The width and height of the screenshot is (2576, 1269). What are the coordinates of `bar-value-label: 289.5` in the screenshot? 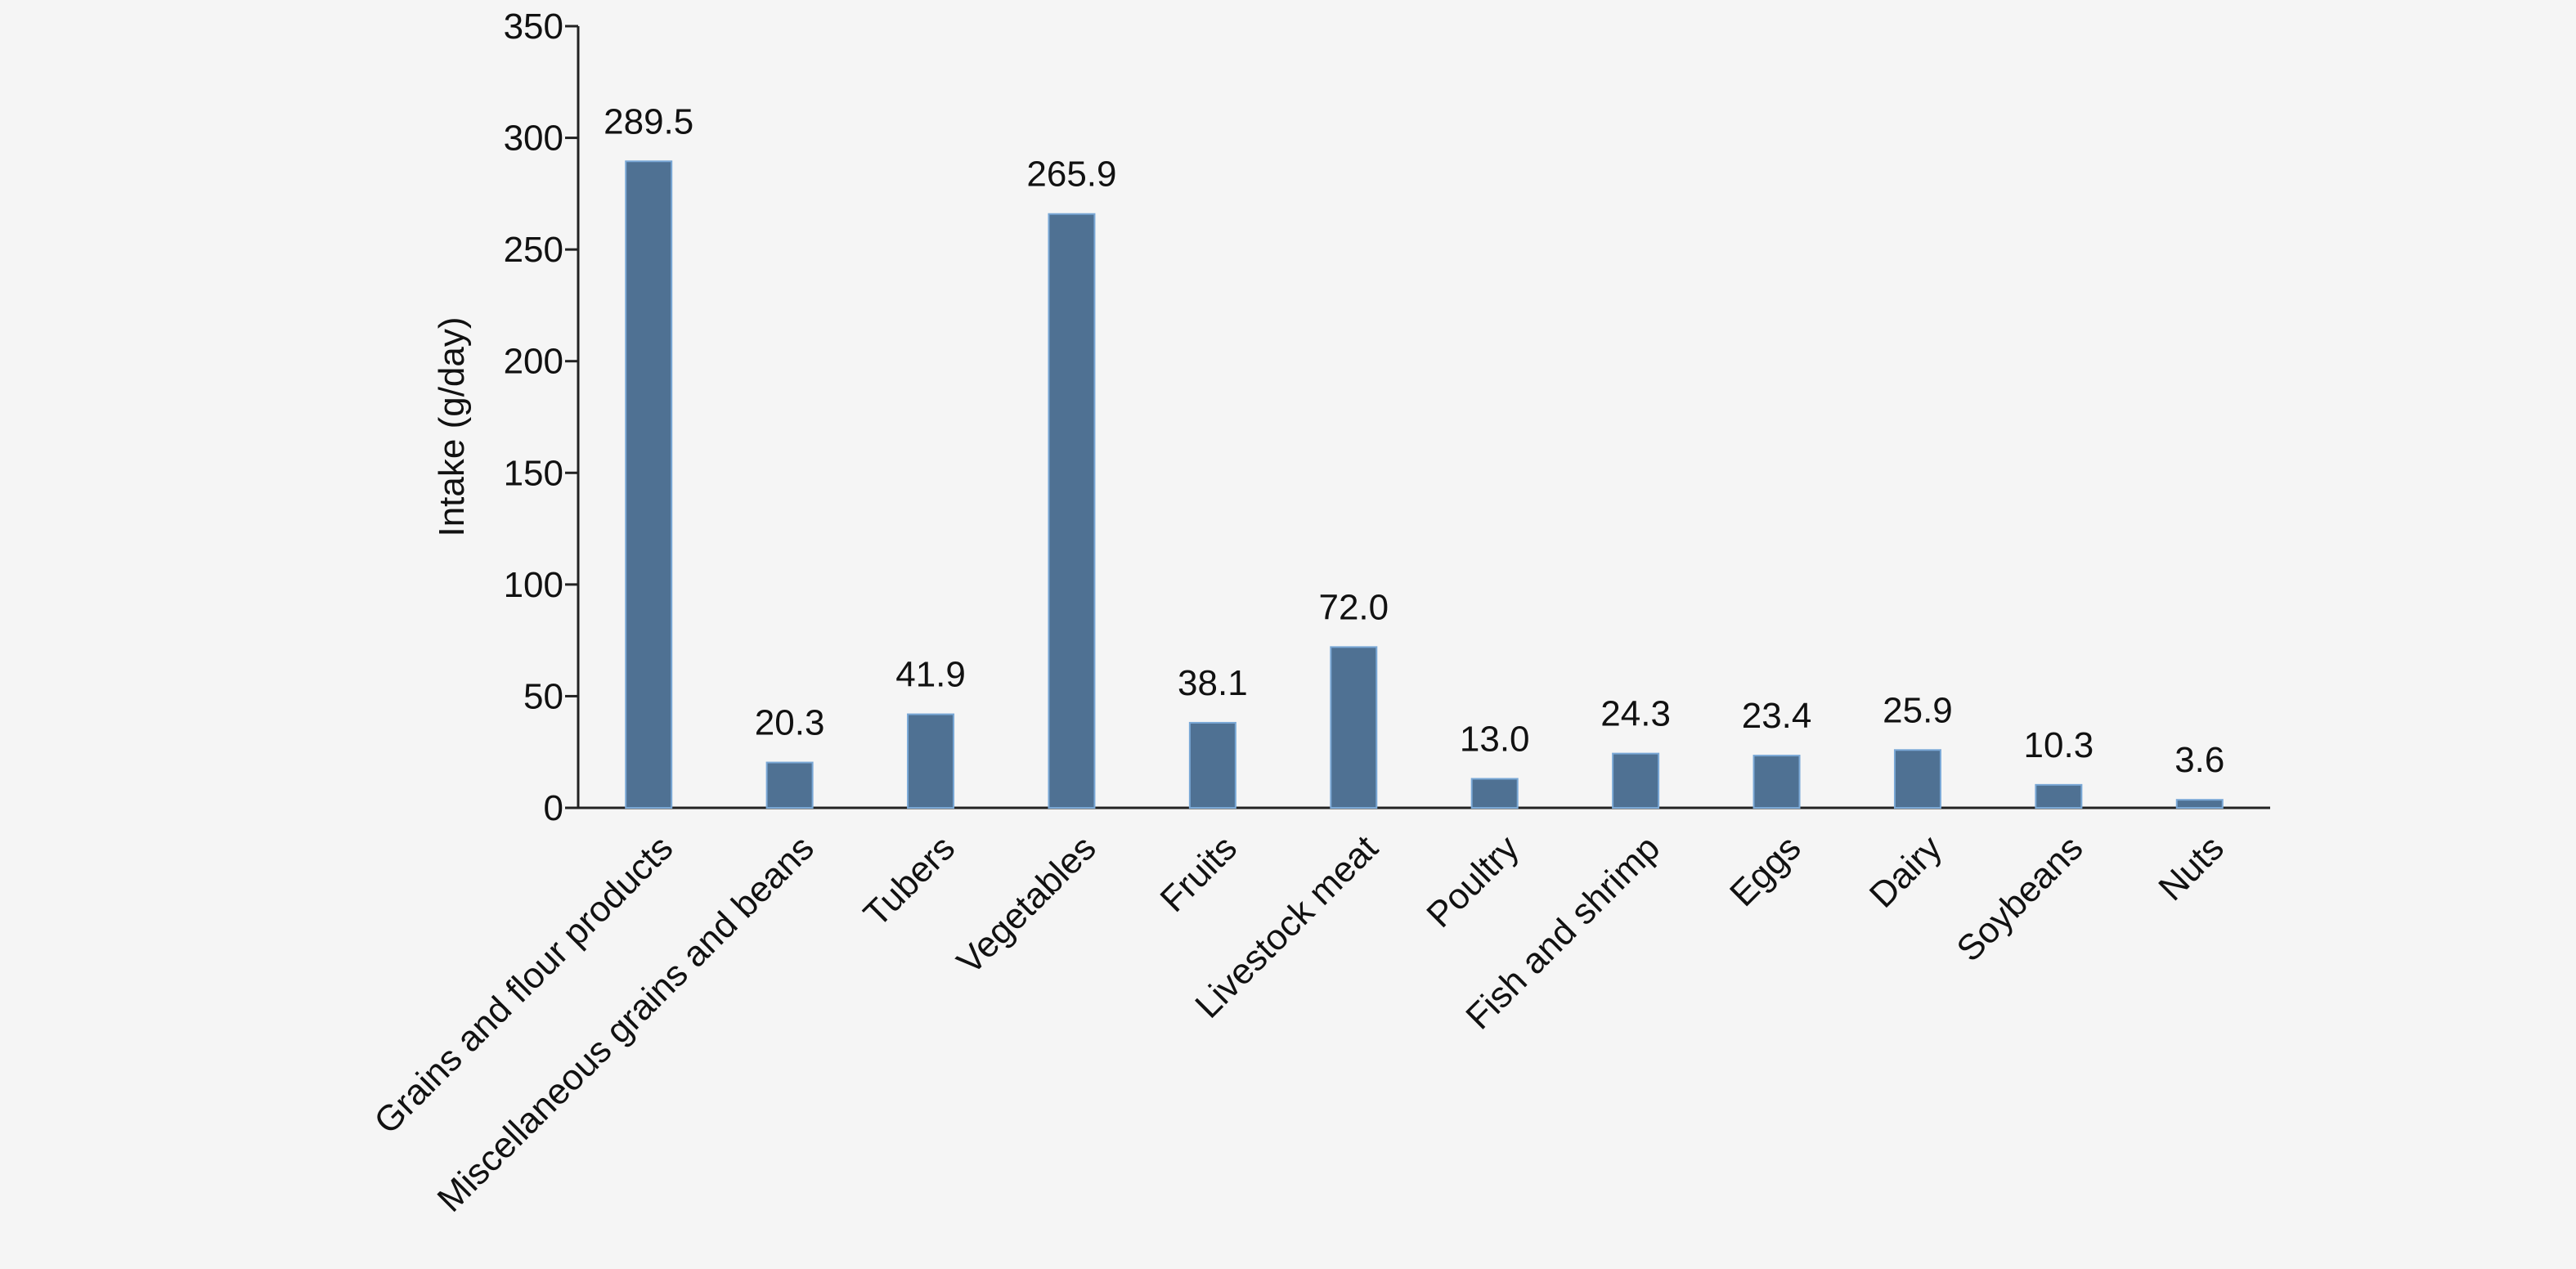 It's located at (649, 121).